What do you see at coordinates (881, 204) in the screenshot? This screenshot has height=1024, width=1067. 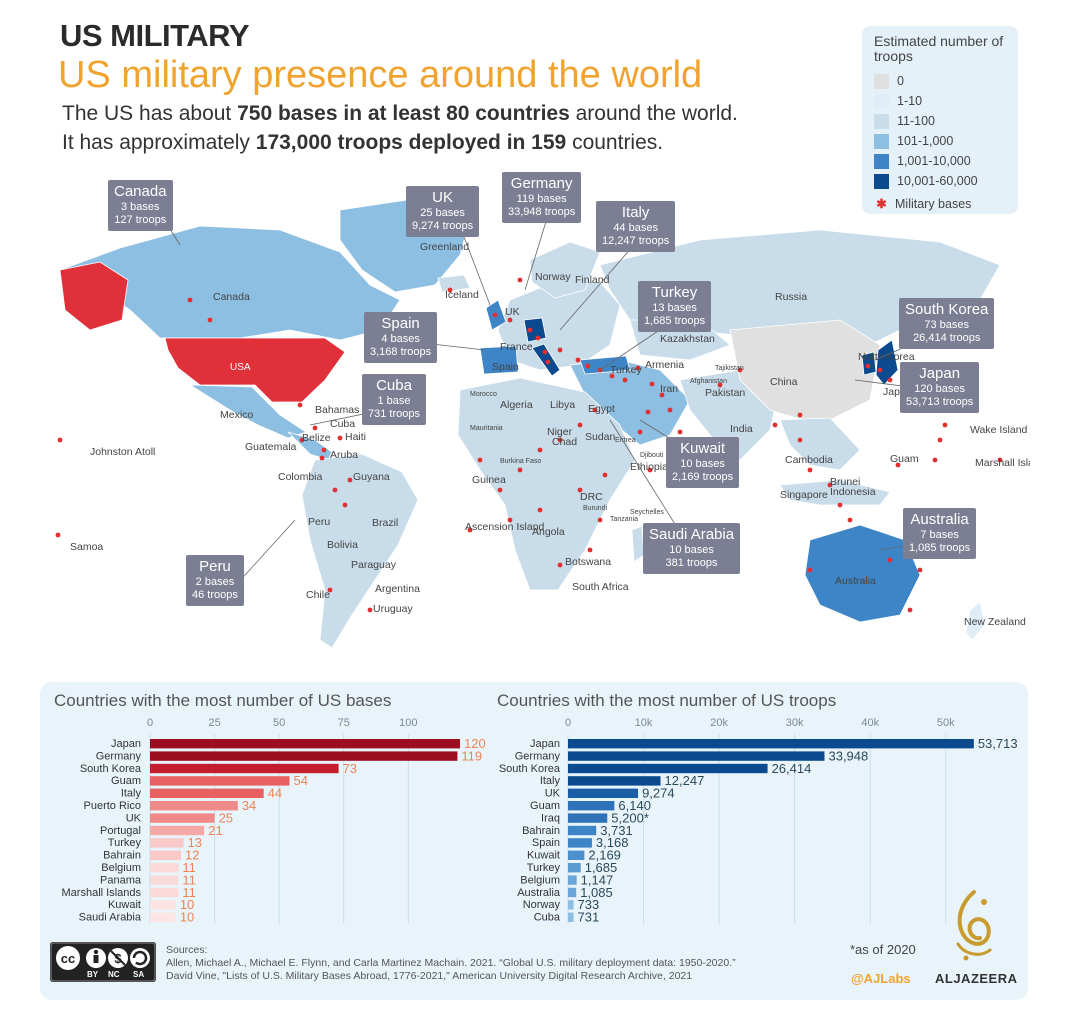 I see `base-marker-icon: ✱` at bounding box center [881, 204].